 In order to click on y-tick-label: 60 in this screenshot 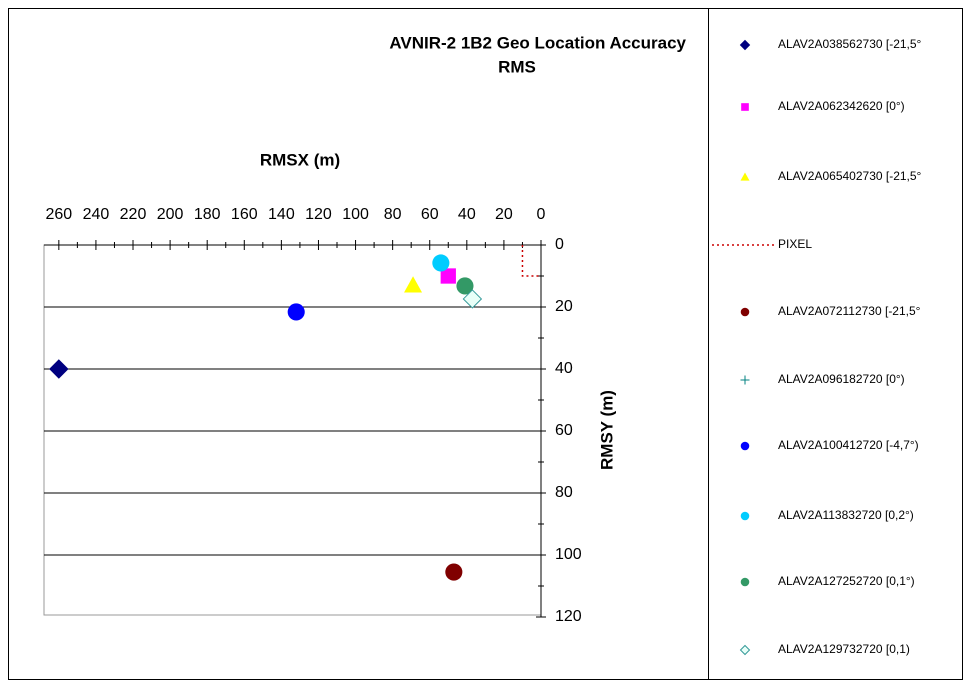, I will do `click(564, 430)`.